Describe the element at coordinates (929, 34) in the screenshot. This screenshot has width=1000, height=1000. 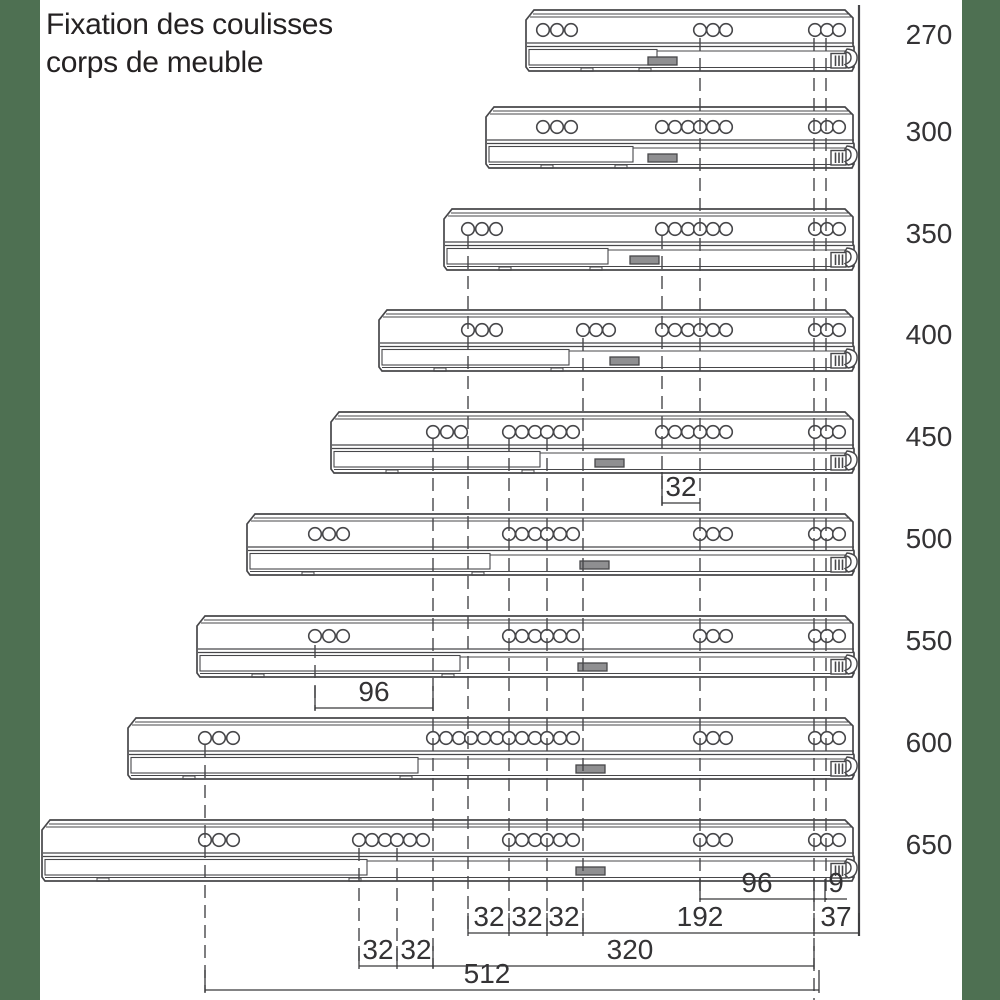
I see `slide-length-label: 270` at that location.